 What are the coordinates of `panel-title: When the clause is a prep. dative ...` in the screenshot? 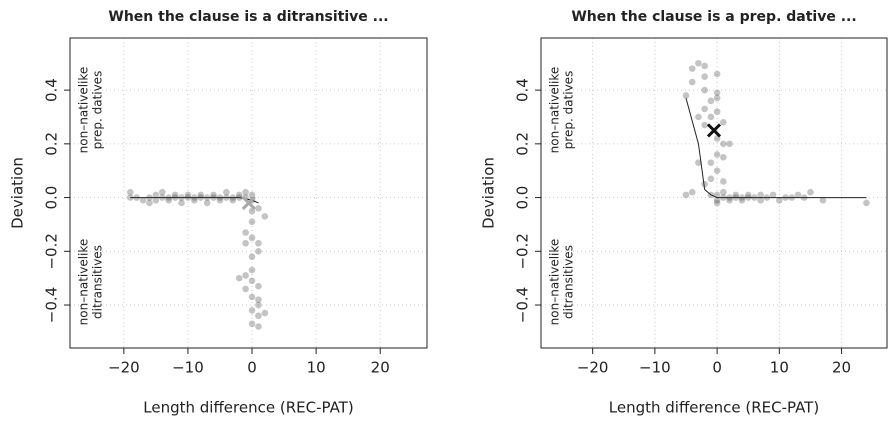 It's located at (713, 17).